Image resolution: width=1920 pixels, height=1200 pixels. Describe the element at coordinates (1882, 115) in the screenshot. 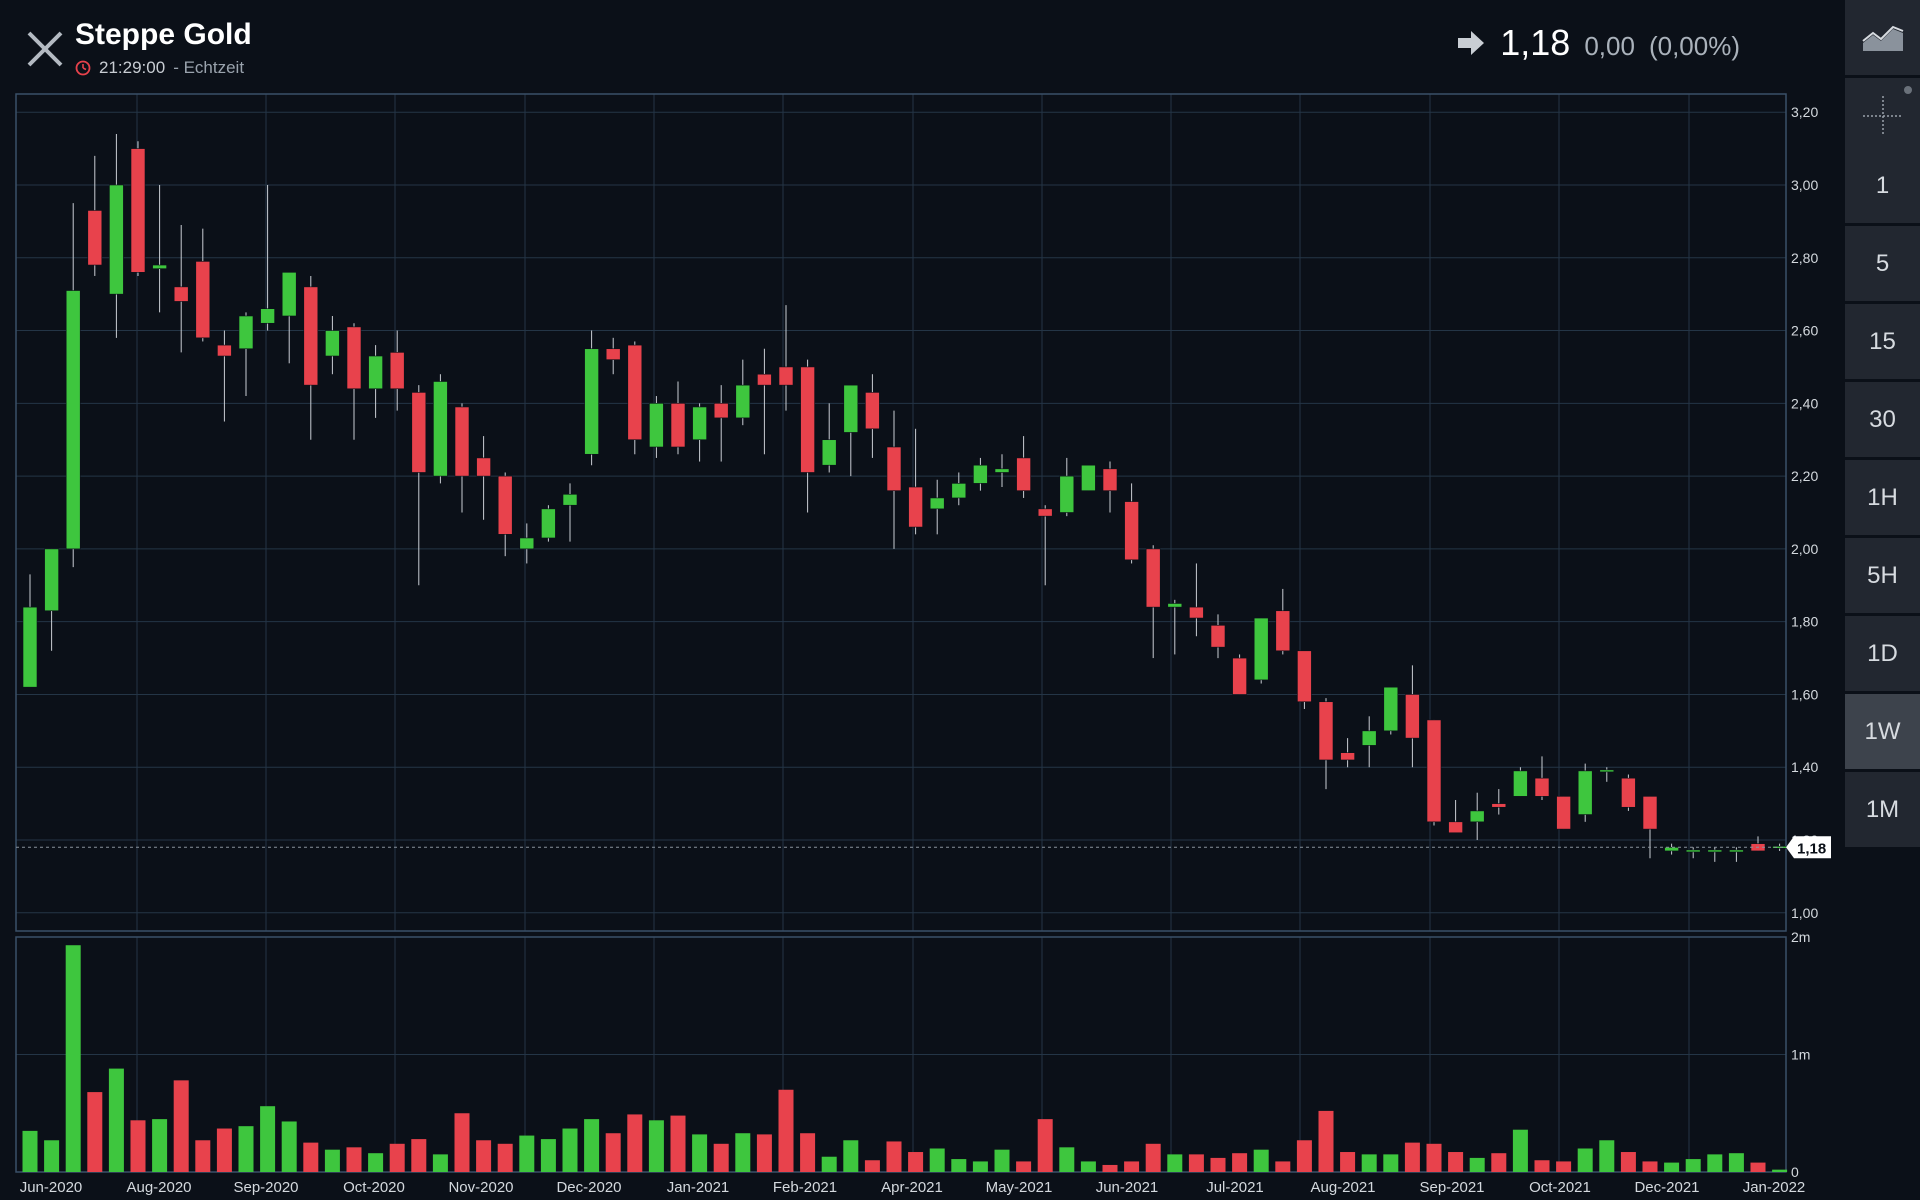

I see `crosshair-button` at that location.